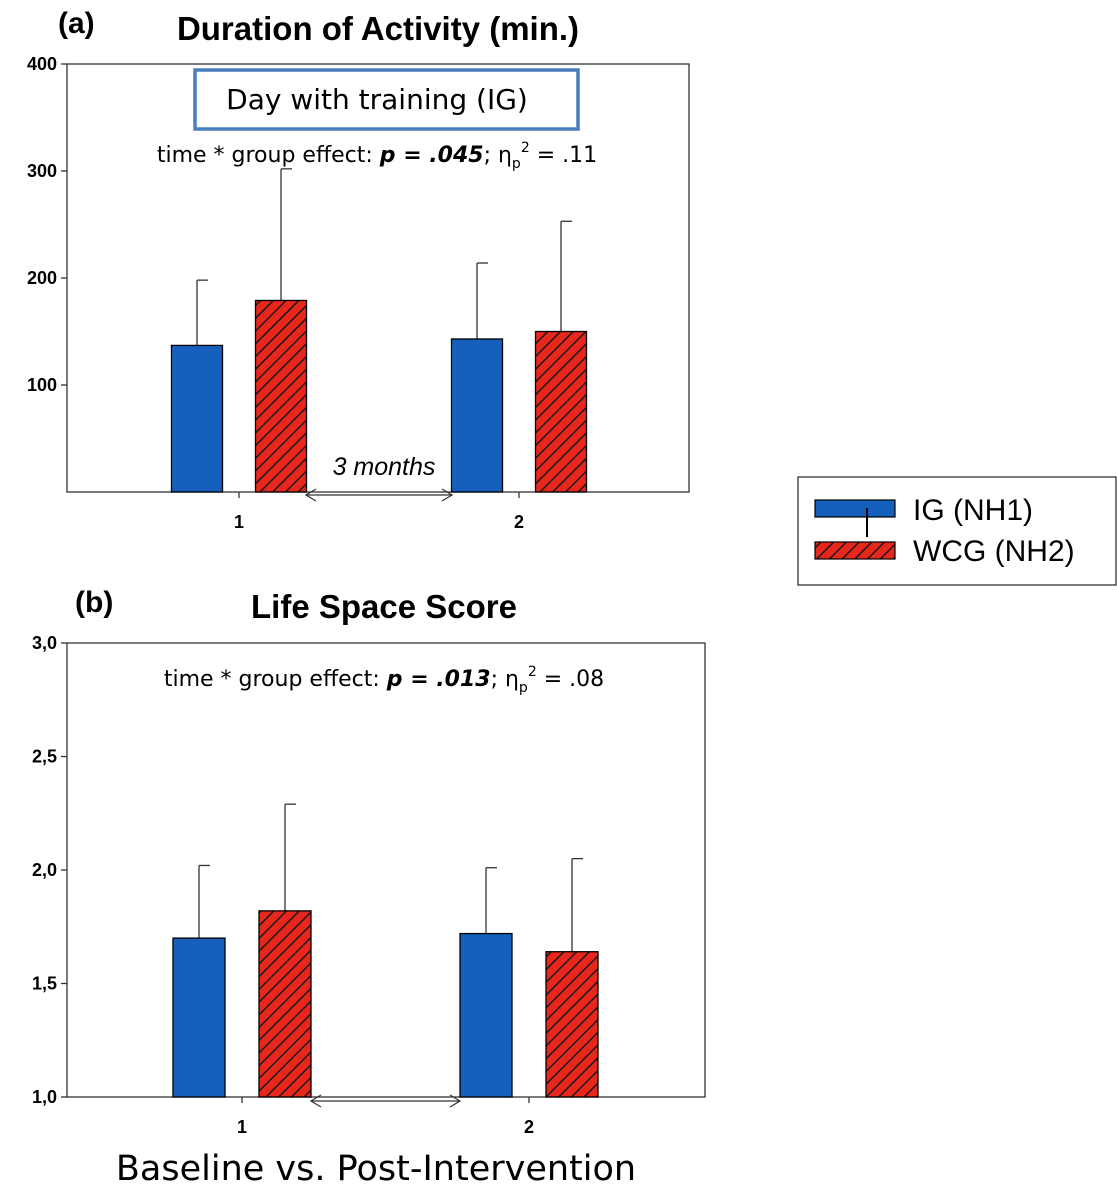  I want to click on legend-frame, so click(957, 531).